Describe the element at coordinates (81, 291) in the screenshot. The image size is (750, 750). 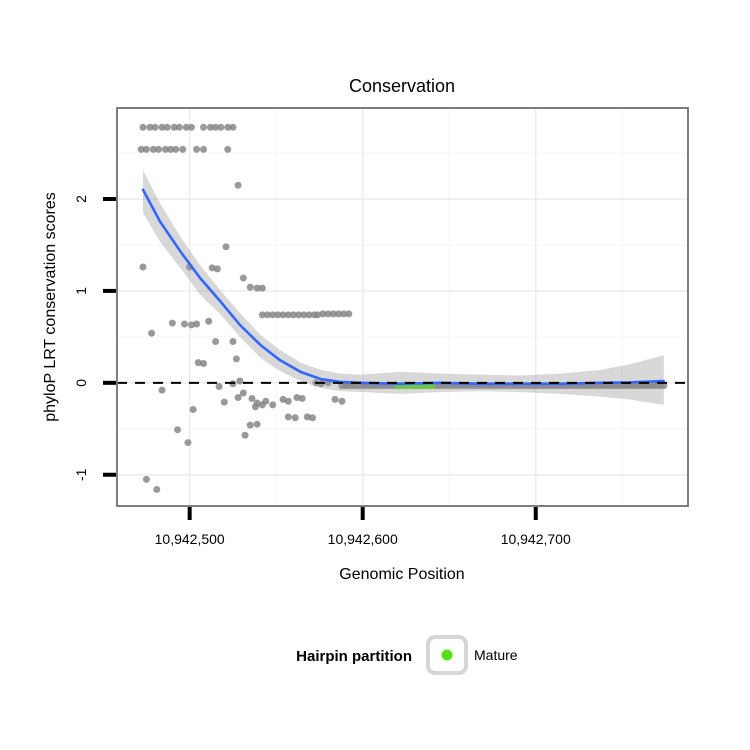
I see `y-tick-label: 1` at that location.